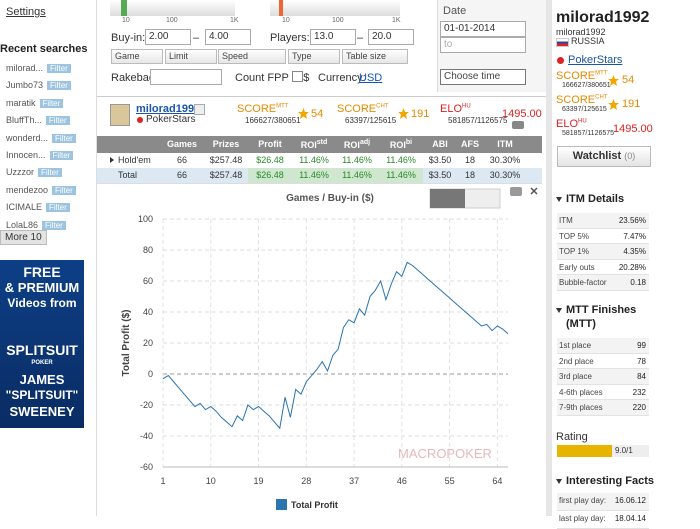 This screenshot has height=529, width=700. Describe the element at coordinates (483, 45) in the screenshot. I see `date-to: to` at that location.